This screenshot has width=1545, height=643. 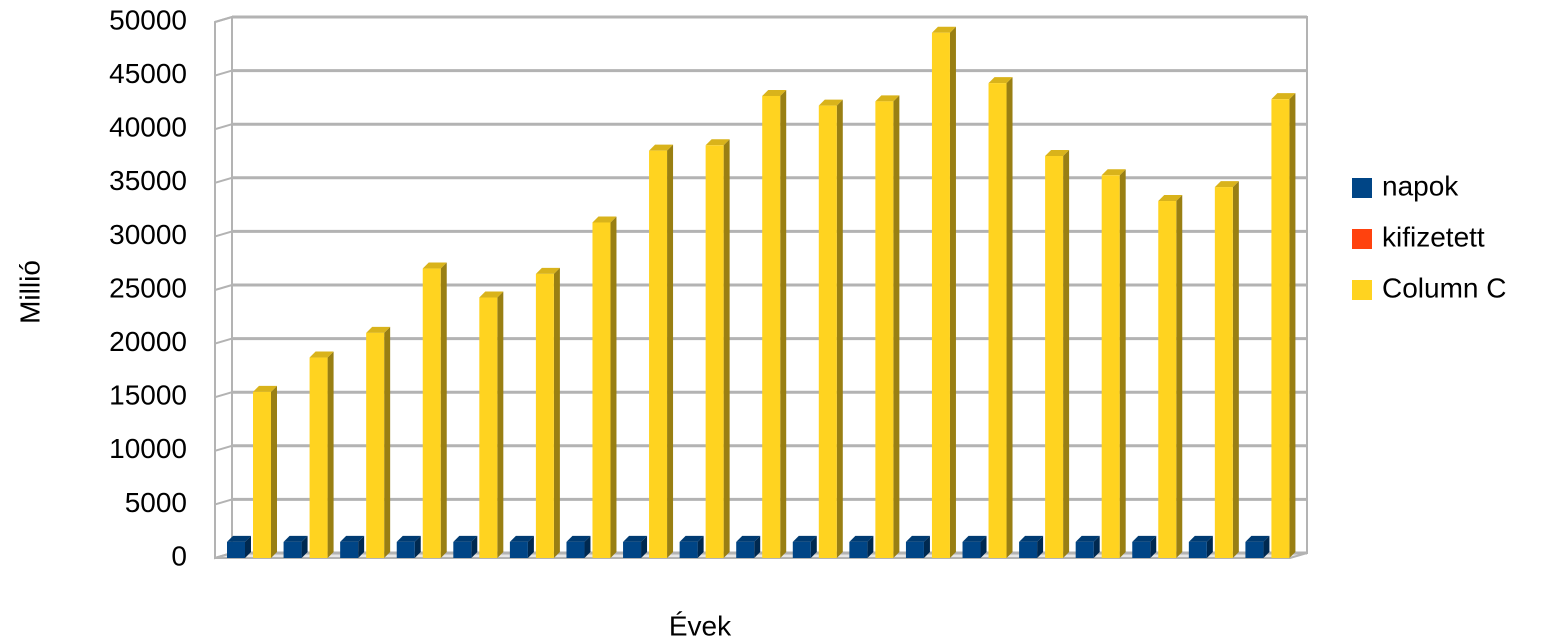 What do you see at coordinates (148, 287) in the screenshot?
I see `y-tick-label: 25000` at bounding box center [148, 287].